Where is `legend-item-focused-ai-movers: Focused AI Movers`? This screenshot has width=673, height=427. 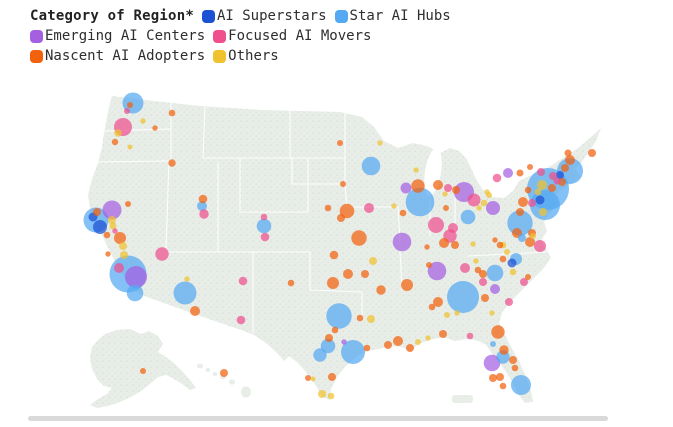
legend-item-focused-ai-movers: Focused AI Movers is located at coordinates (292, 36).